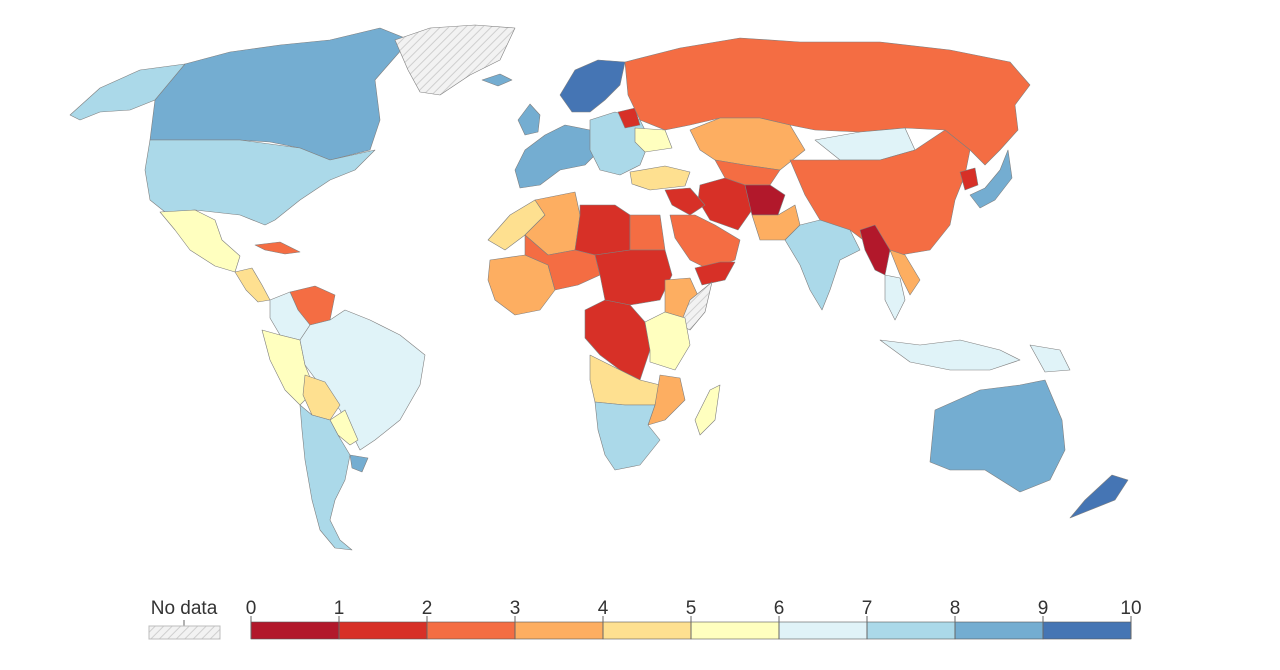 Image resolution: width=1280 pixels, height=670 pixels. I want to click on legend-tick-label: 10, so click(1130, 608).